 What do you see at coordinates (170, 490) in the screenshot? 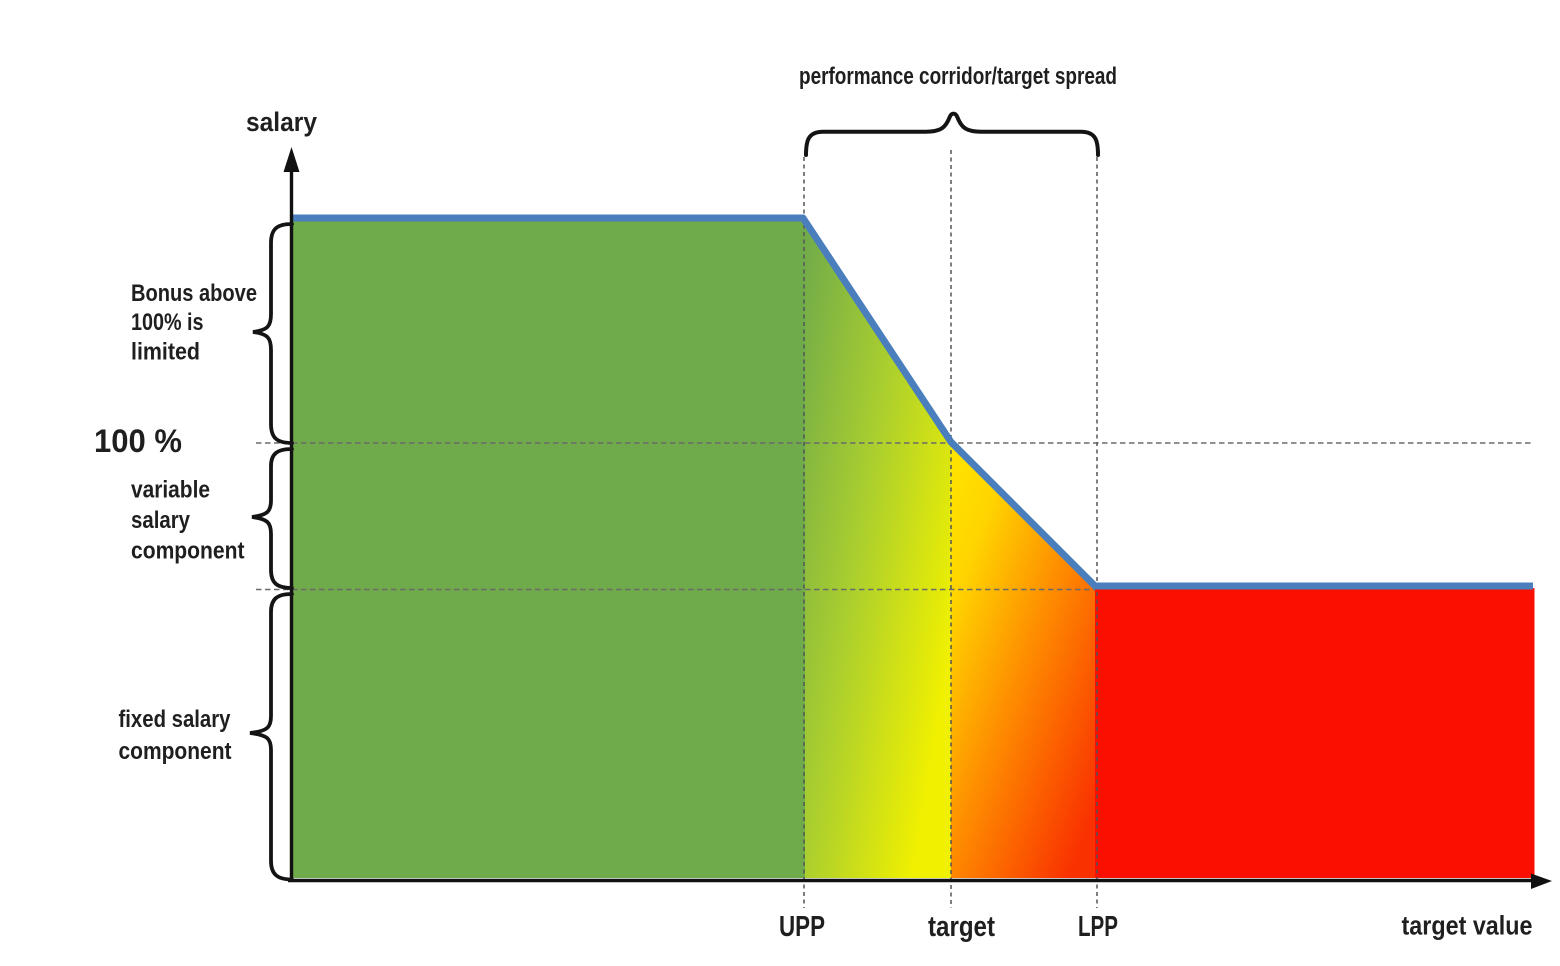
I see `svg-text: variable` at bounding box center [170, 490].